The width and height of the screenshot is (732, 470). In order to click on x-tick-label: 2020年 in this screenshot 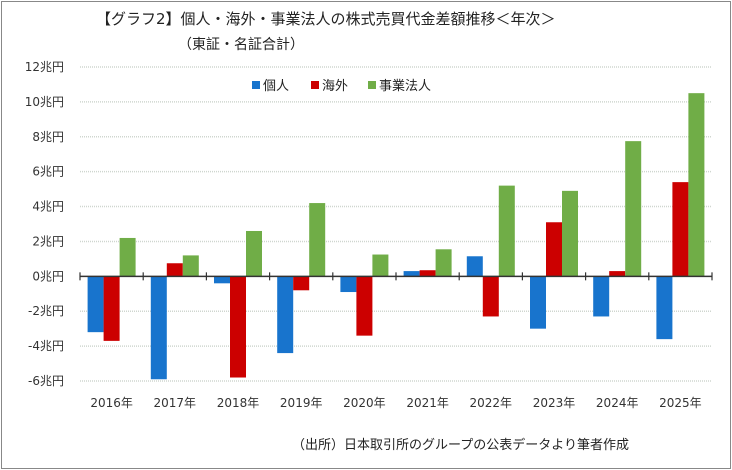, I will do `click(364, 403)`.